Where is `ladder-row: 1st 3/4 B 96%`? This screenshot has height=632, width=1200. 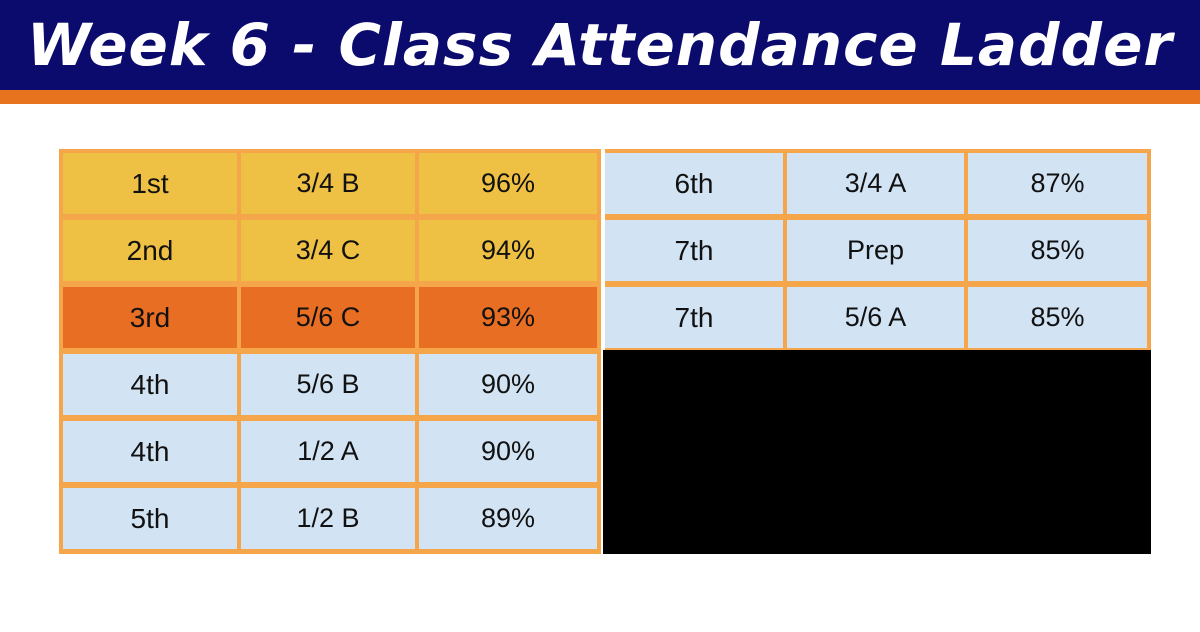
ladder-row: 1st 3/4 B 96% is located at coordinates (330, 182).